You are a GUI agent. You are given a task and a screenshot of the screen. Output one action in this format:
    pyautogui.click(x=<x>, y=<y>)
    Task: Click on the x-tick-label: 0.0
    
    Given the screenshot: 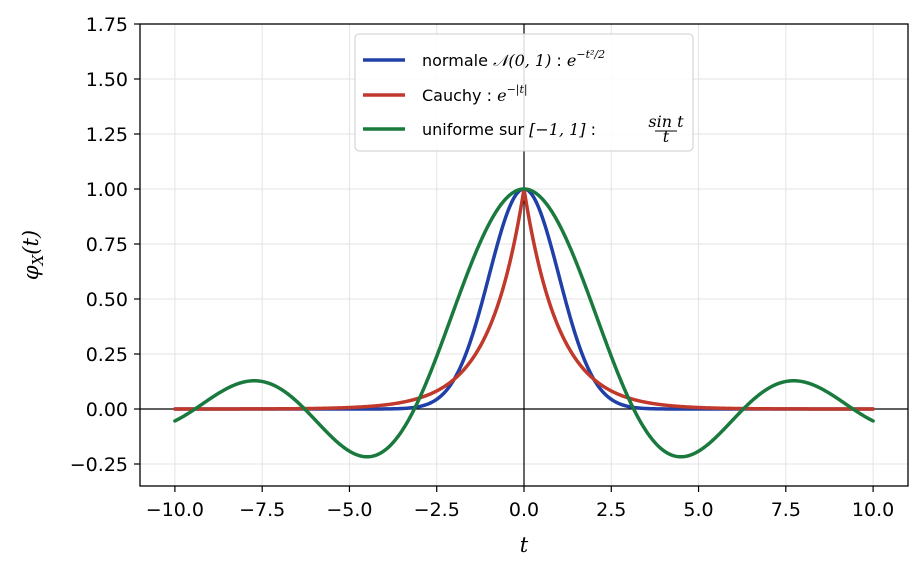 What is the action you would take?
    pyautogui.click(x=524, y=510)
    